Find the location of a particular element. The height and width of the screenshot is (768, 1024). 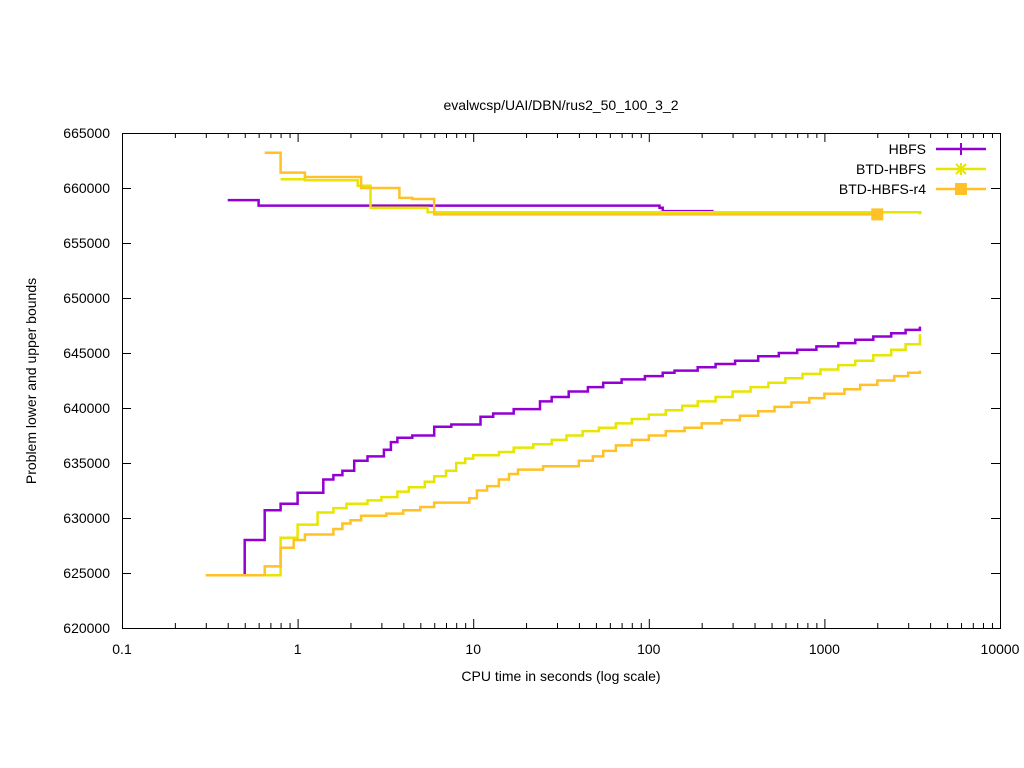

y-tick-label: 630000 is located at coordinates (86, 518).